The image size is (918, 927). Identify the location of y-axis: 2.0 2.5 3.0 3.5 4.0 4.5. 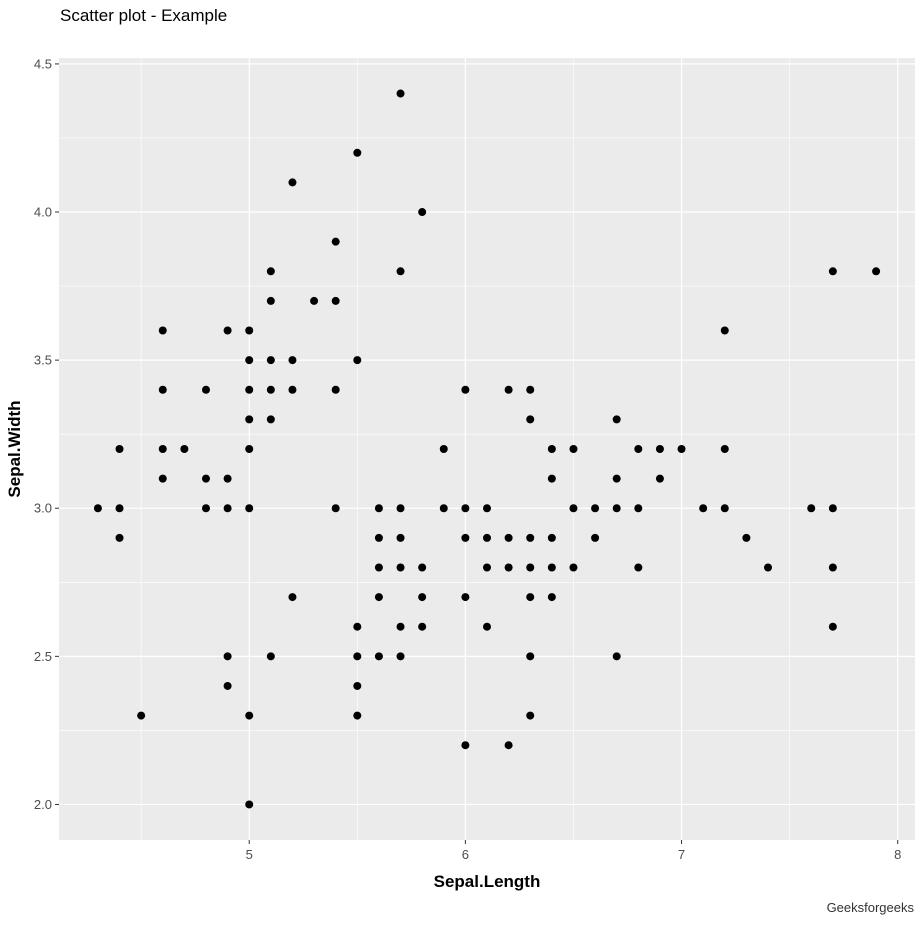
(46, 434).